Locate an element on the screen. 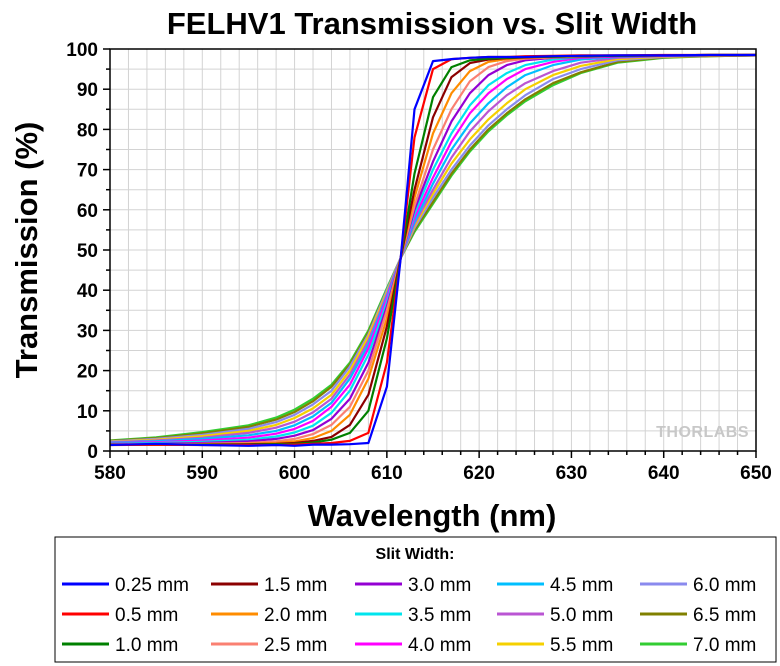  legend-label-5p5-mm: 5.5 mm is located at coordinates (581, 645).